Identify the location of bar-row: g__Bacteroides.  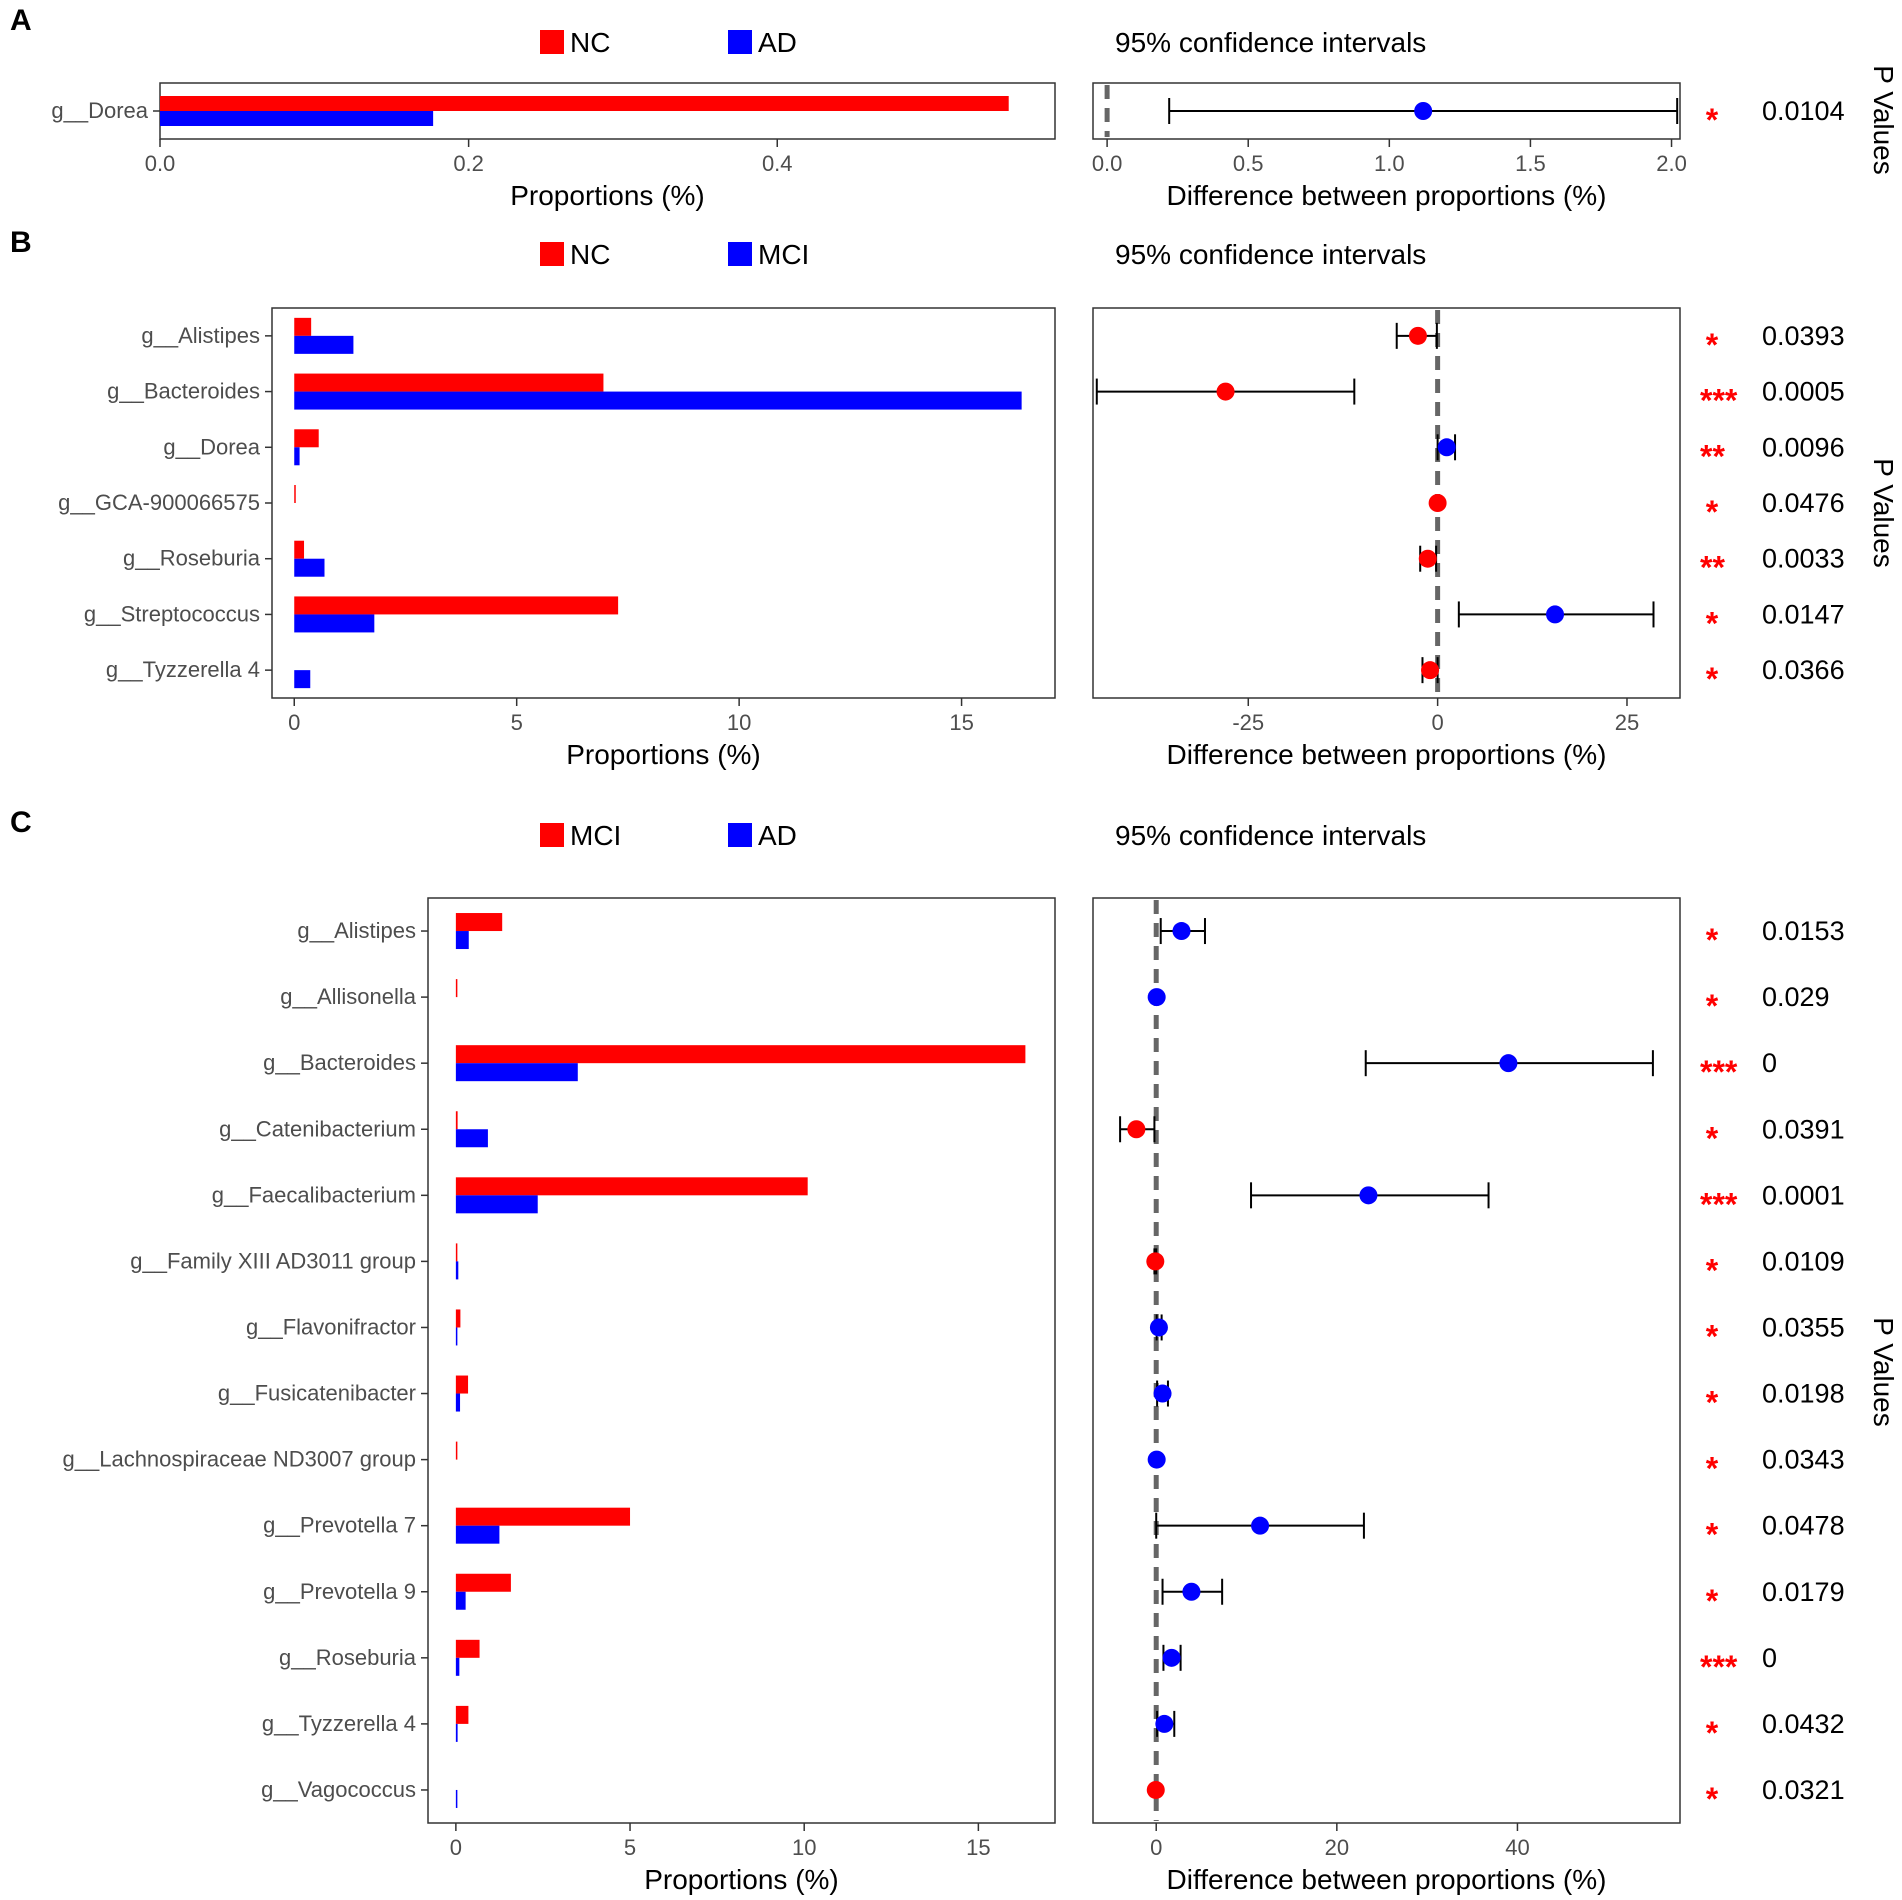
(564, 391).